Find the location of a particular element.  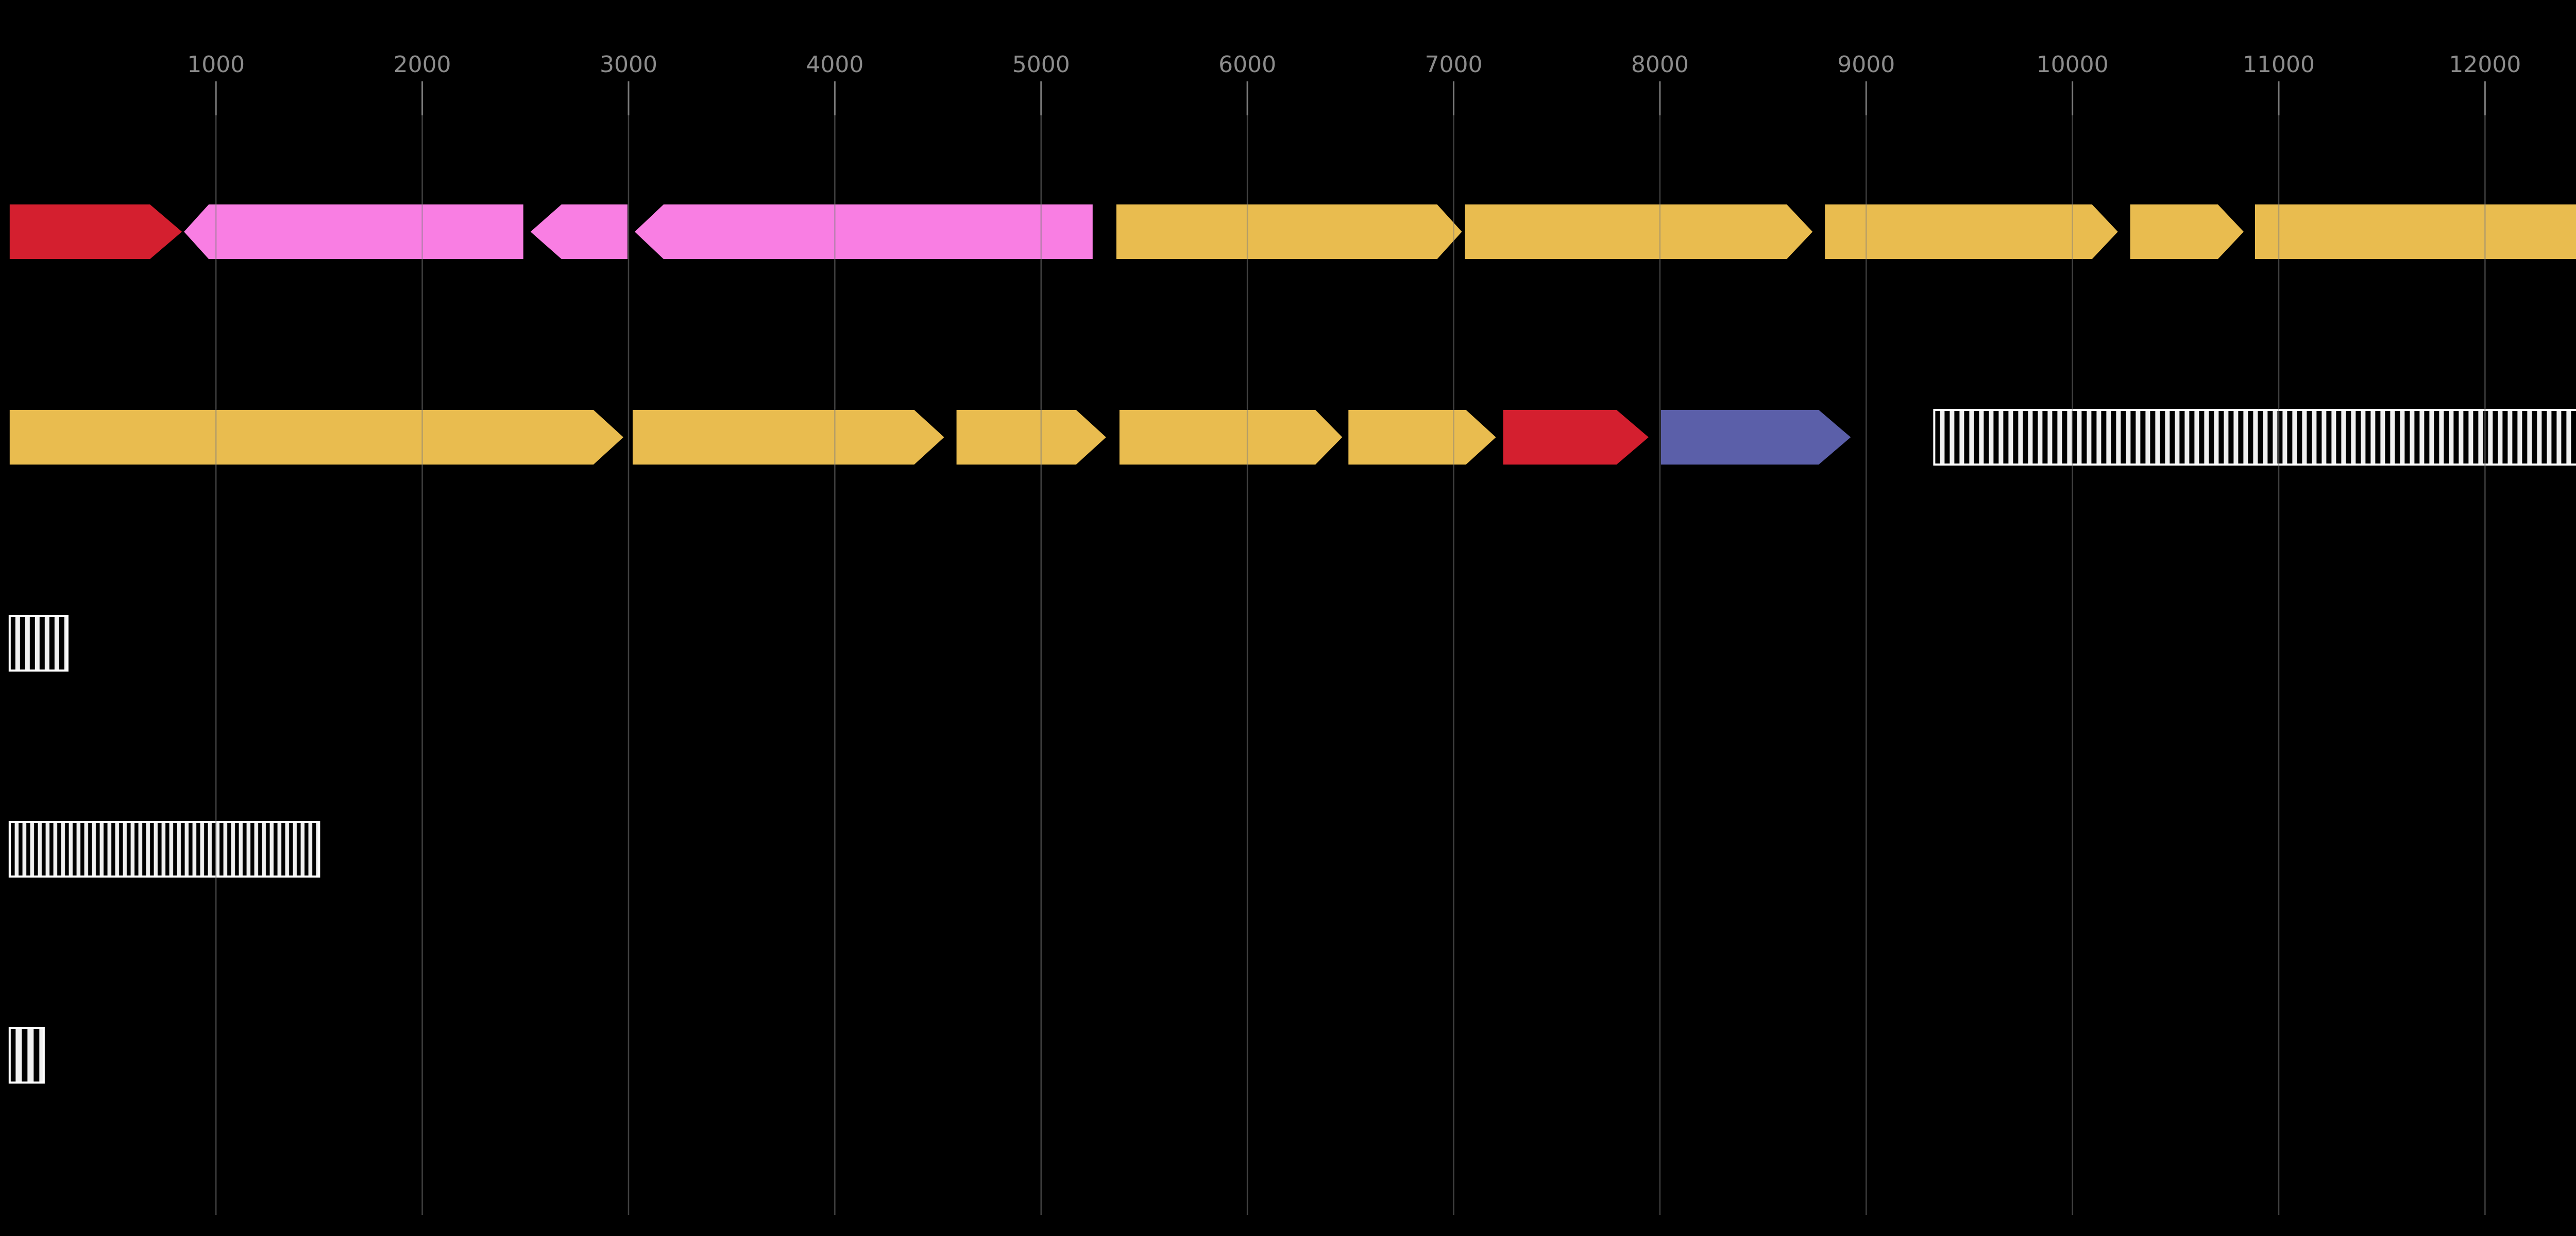

tick-label: 12000 is located at coordinates (2485, 65).